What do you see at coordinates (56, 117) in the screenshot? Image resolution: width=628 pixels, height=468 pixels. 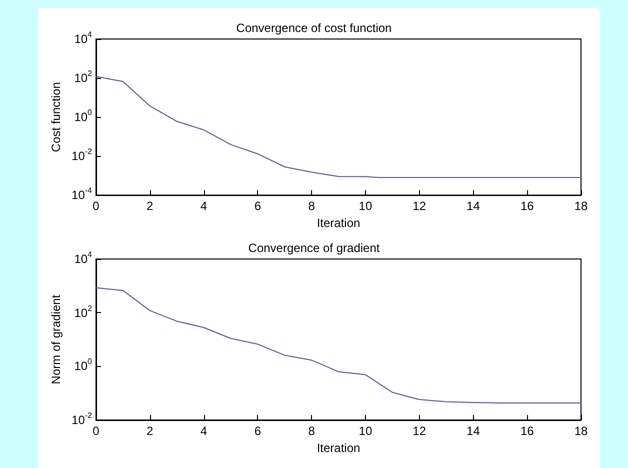 I see `y-axis-title: Cost function` at bounding box center [56, 117].